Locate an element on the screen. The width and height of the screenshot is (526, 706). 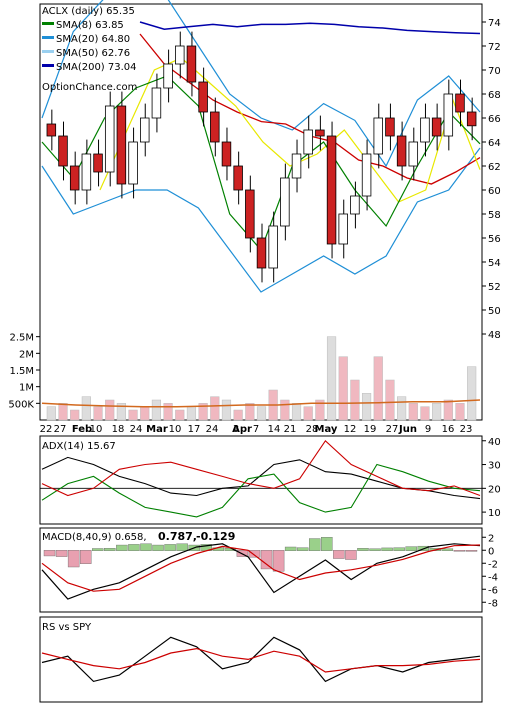
price-tick-label: 58 is located at coordinates (494, 215).